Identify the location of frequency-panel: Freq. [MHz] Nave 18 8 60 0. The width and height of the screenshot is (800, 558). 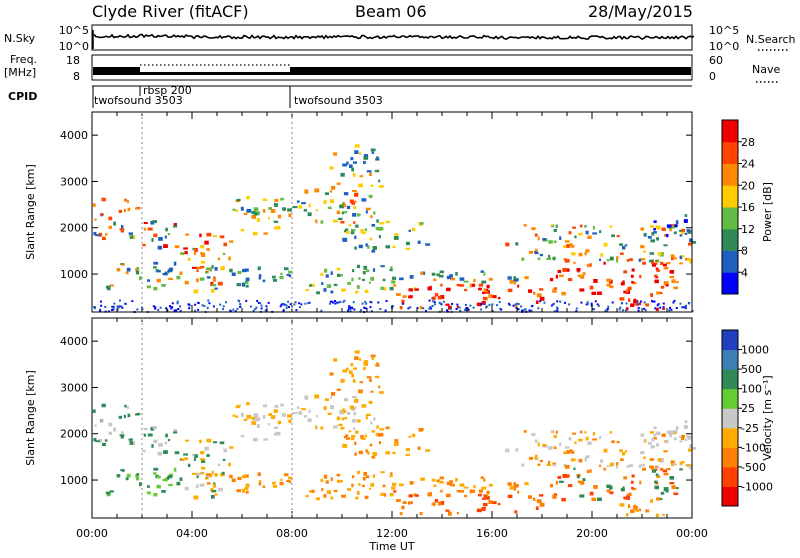
(392, 68).